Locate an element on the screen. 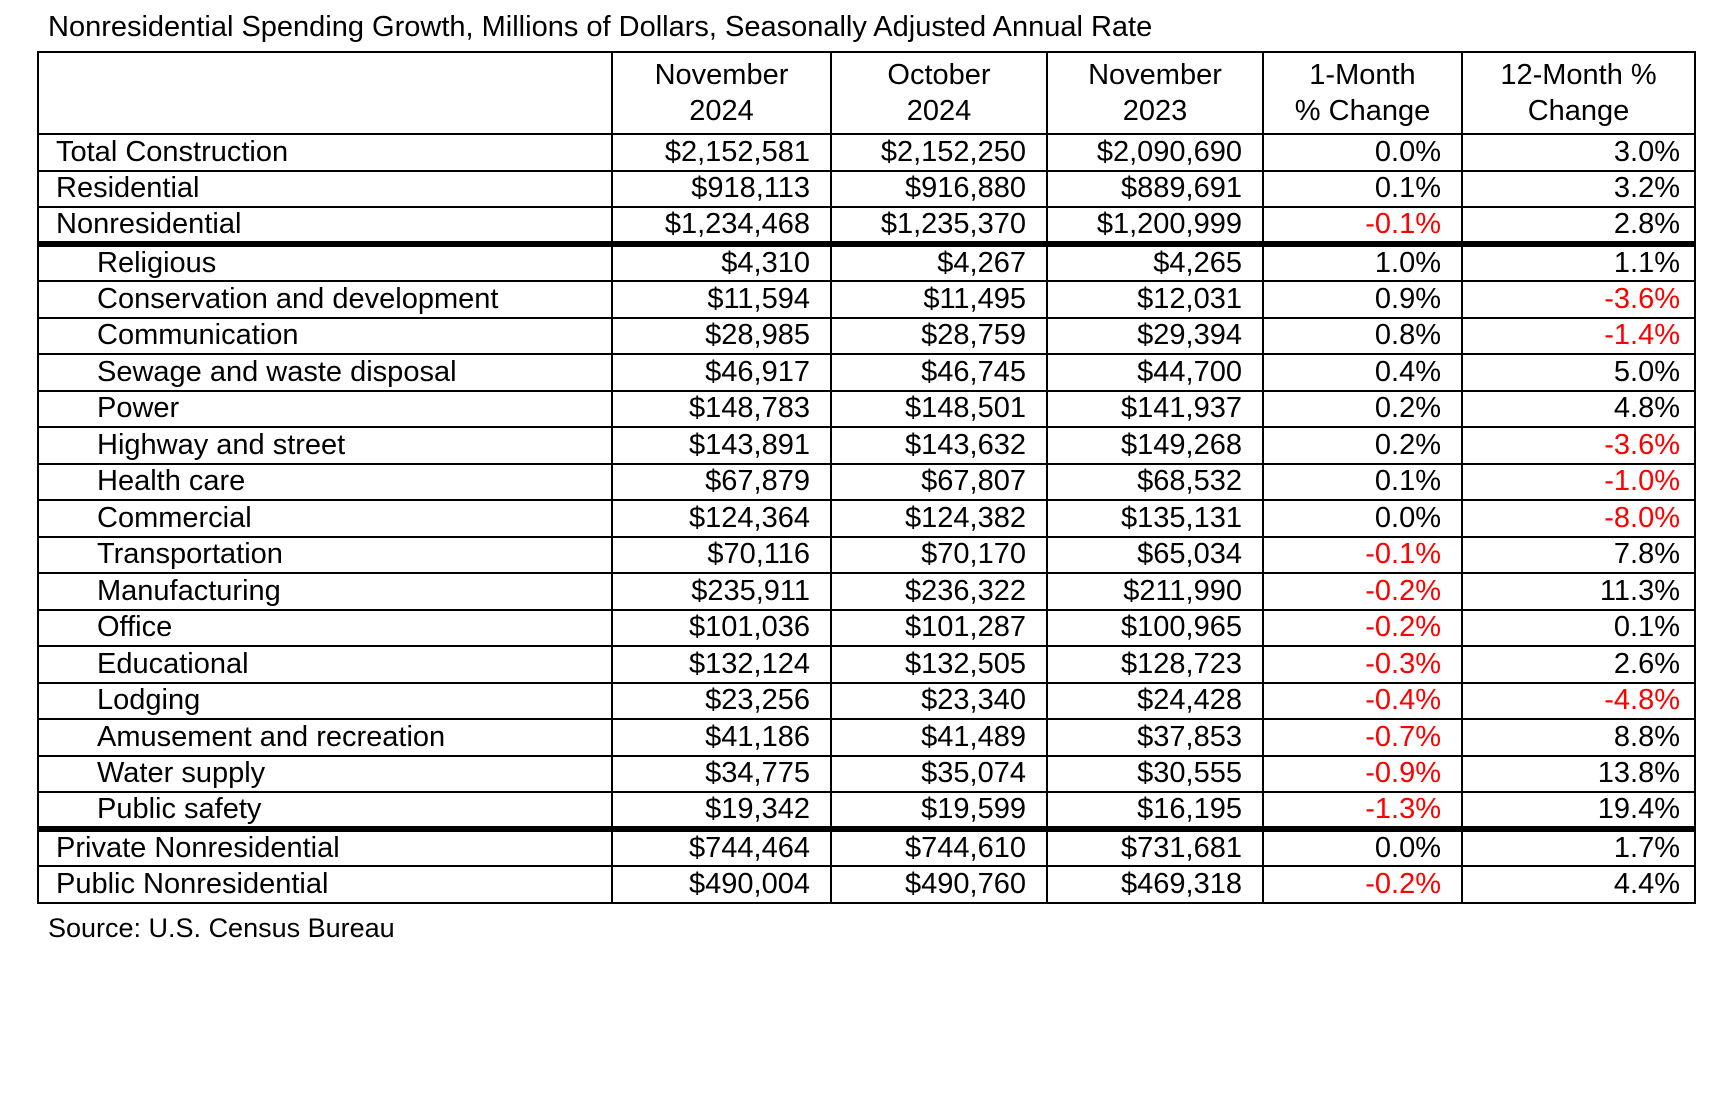 The height and width of the screenshot is (1098, 1724). cell-value: $23,256 is located at coordinates (721, 700).